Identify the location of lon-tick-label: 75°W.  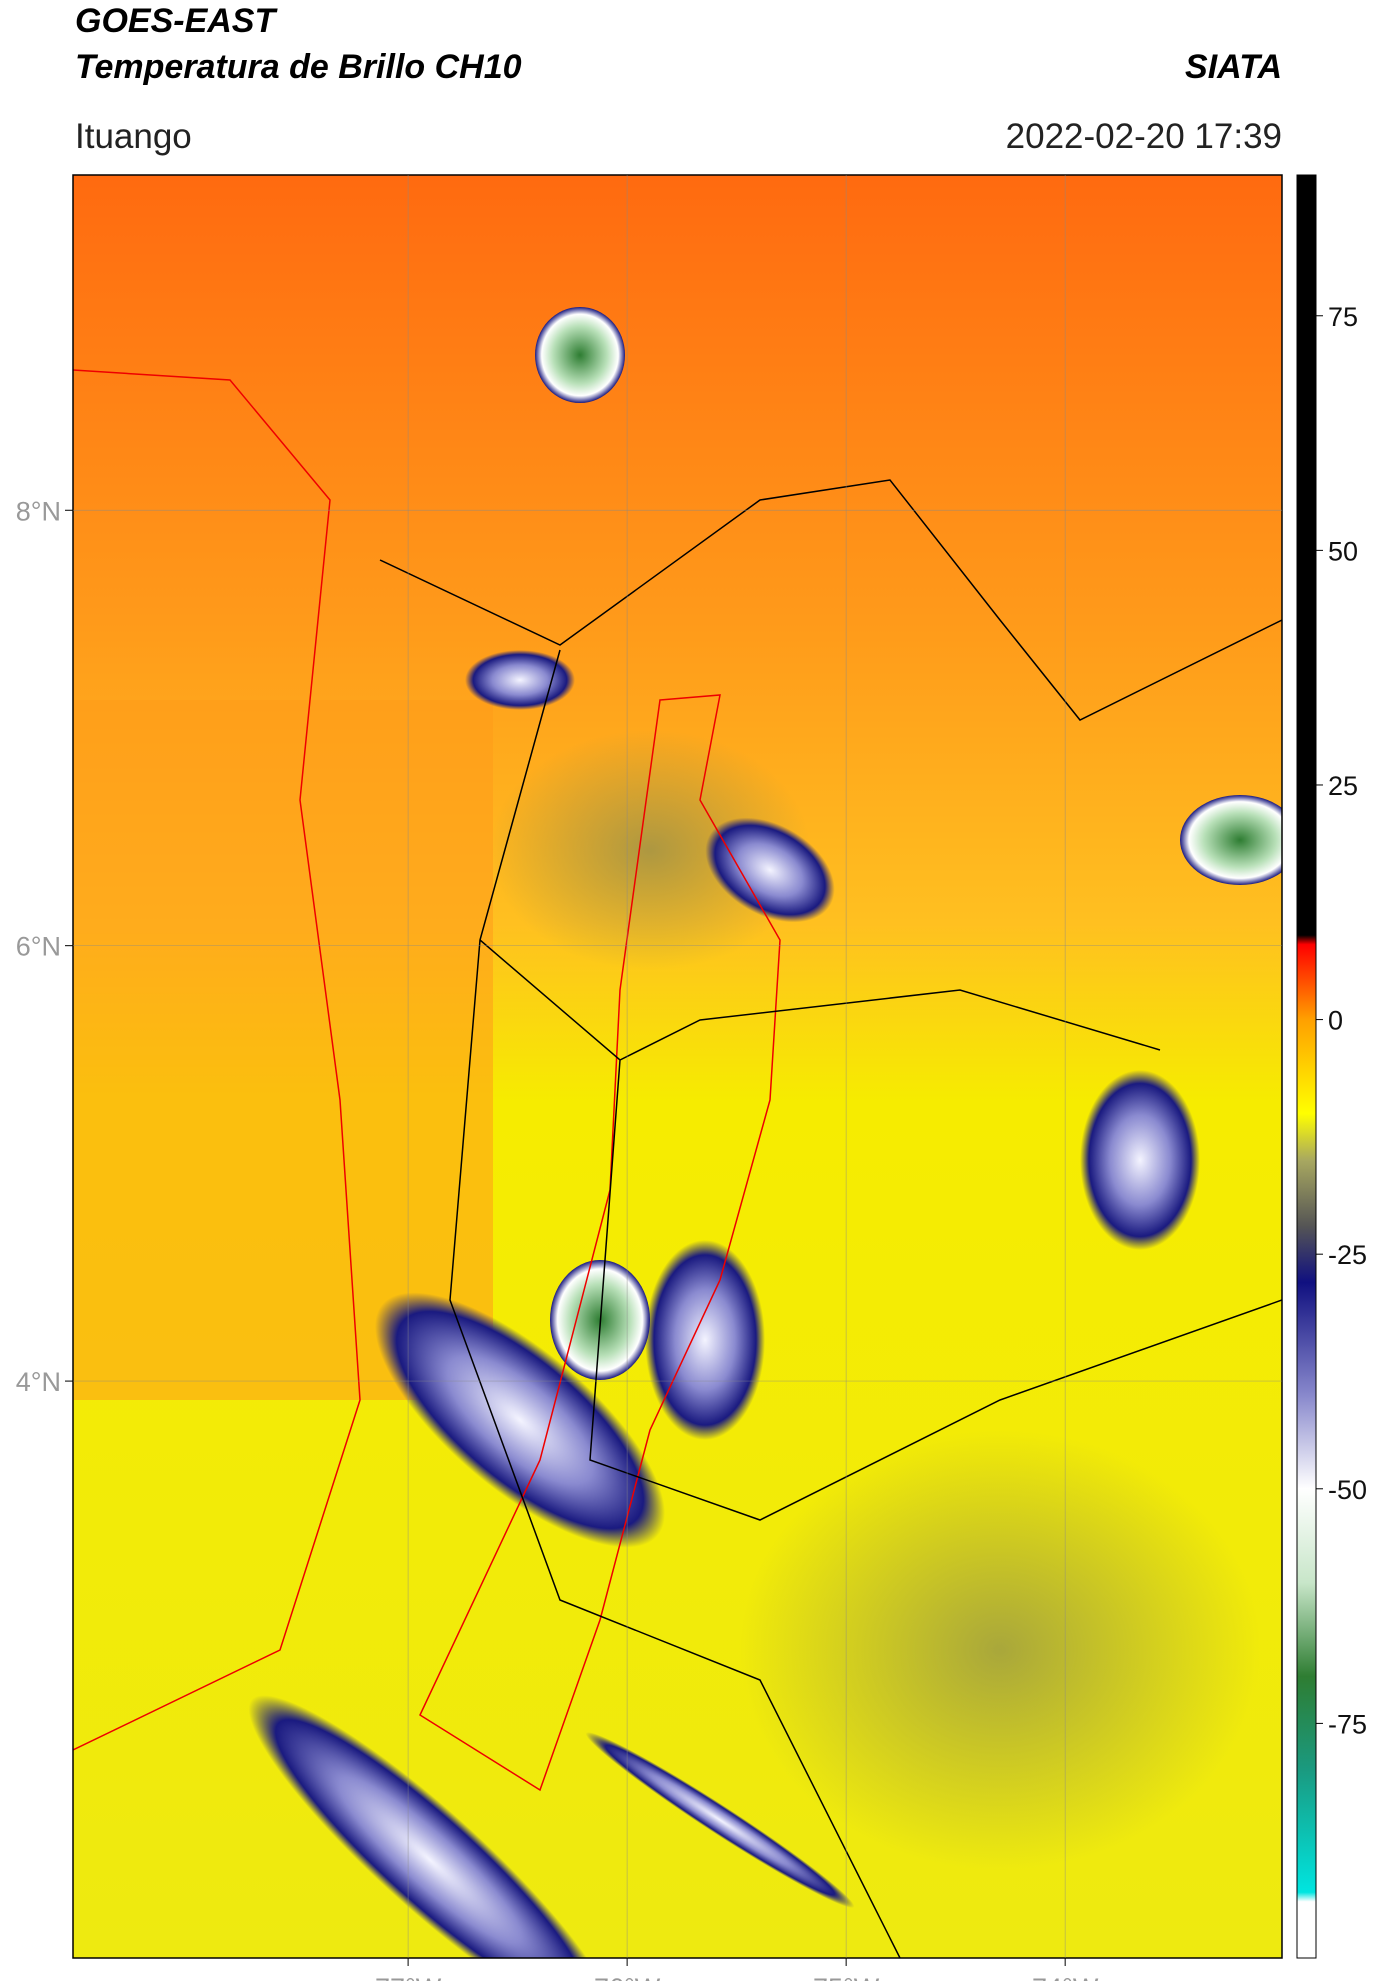
(846, 1977).